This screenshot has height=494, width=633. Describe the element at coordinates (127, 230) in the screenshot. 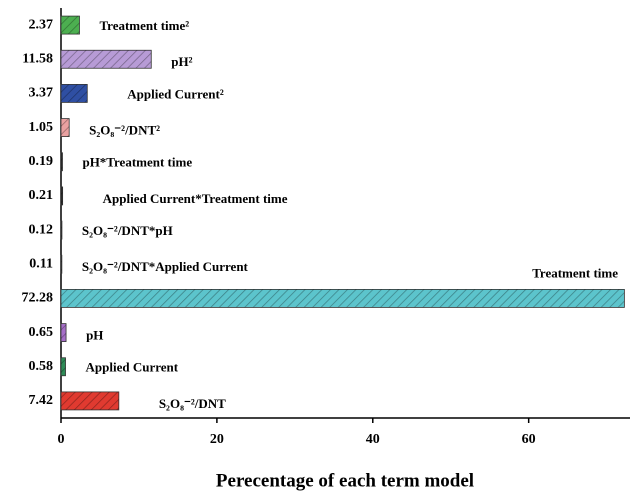

I see `category-label: S₂O₈⁻²/DNT*pH` at that location.